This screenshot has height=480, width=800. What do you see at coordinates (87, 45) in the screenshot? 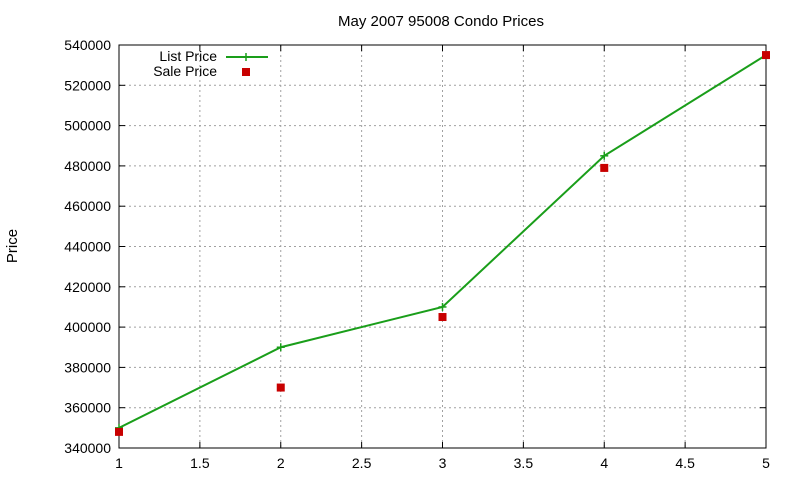
I see `y-tick-label: 540000` at bounding box center [87, 45].